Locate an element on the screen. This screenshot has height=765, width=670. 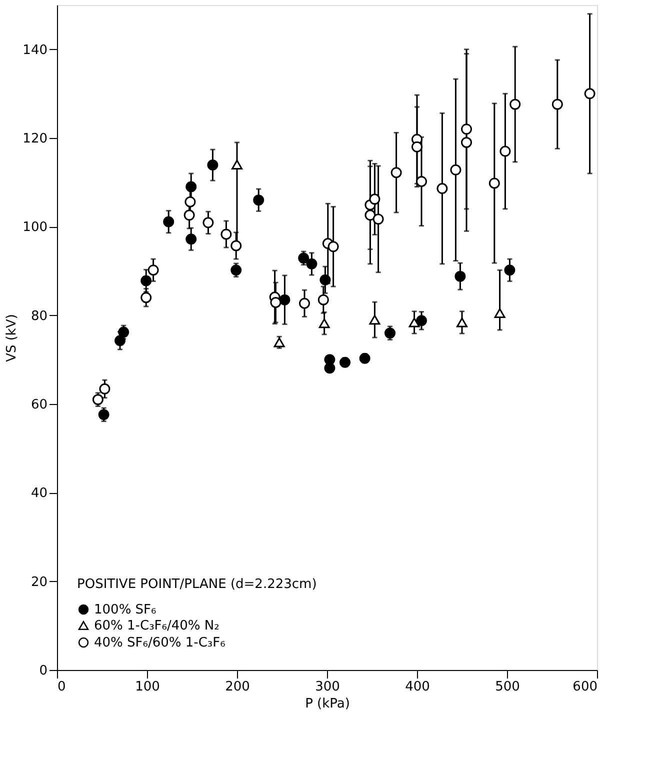
legend-title: POSITIVE POINT/PLANE (d=2.223cm) is located at coordinates (197, 584).